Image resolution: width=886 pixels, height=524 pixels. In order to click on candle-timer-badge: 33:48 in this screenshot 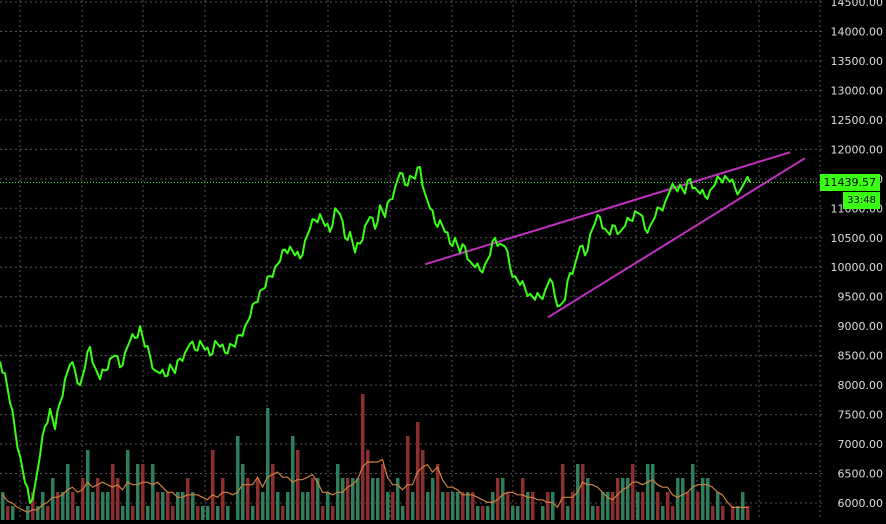, I will do `click(861, 201)`.